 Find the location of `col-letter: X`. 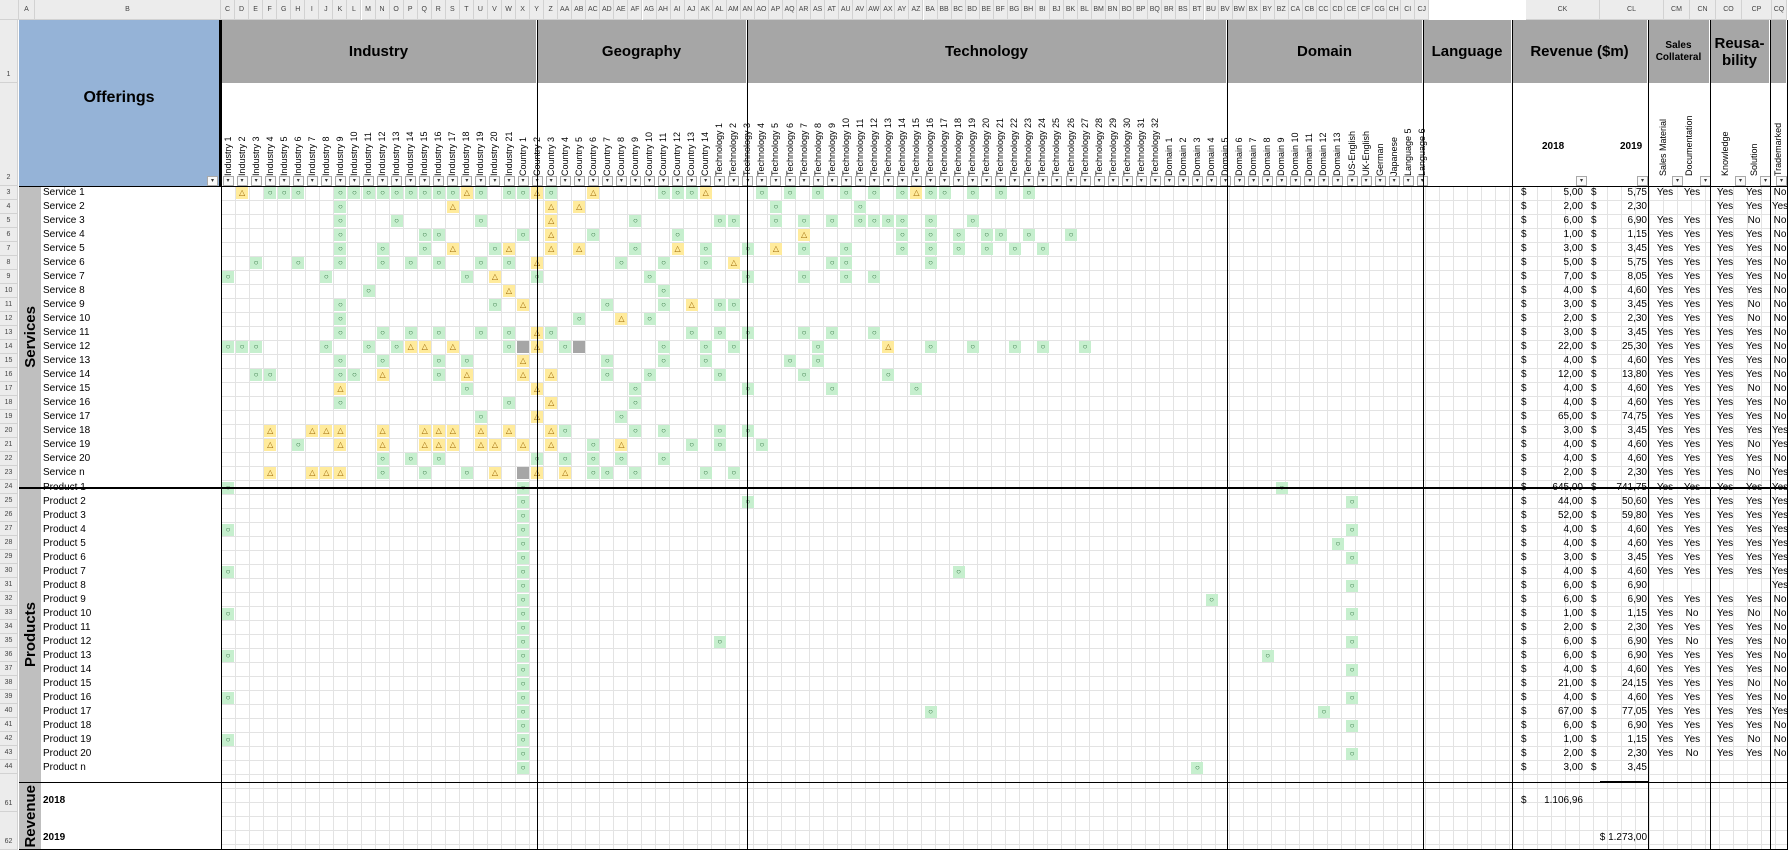

col-letter: X is located at coordinates (523, 10).